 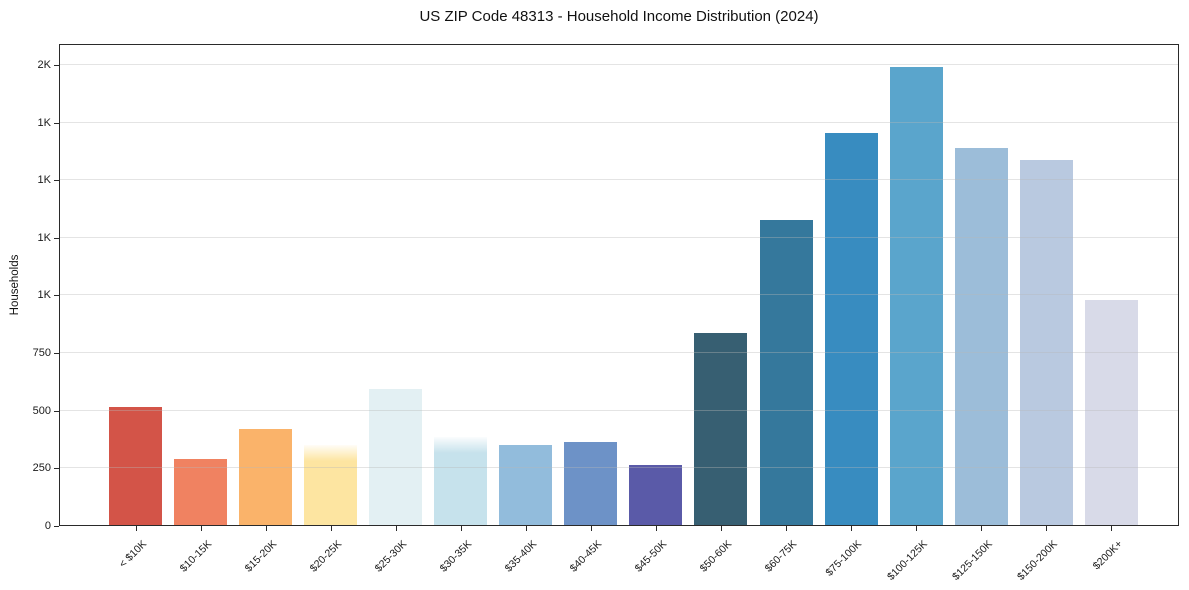 I want to click on x-tick-label: < $10K, so click(x=132, y=554).